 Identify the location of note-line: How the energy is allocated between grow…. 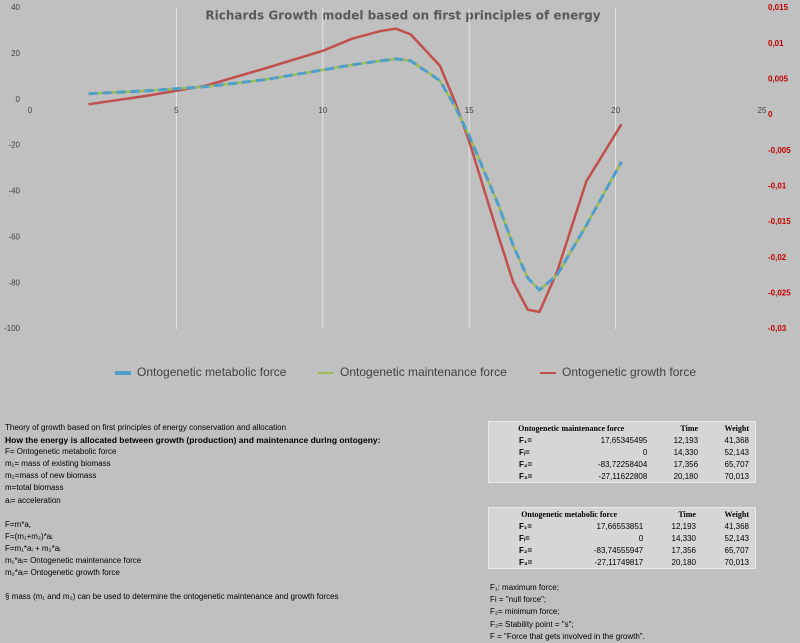
(193, 440).